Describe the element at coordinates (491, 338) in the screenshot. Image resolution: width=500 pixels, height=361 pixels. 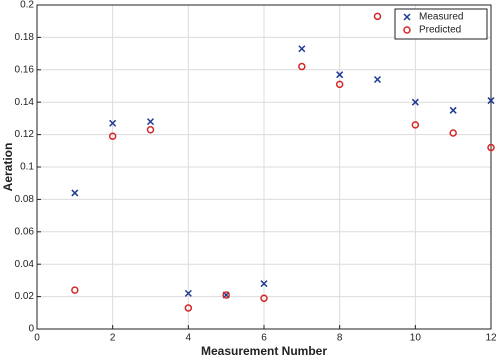
I see `x-tick-label: 12` at that location.